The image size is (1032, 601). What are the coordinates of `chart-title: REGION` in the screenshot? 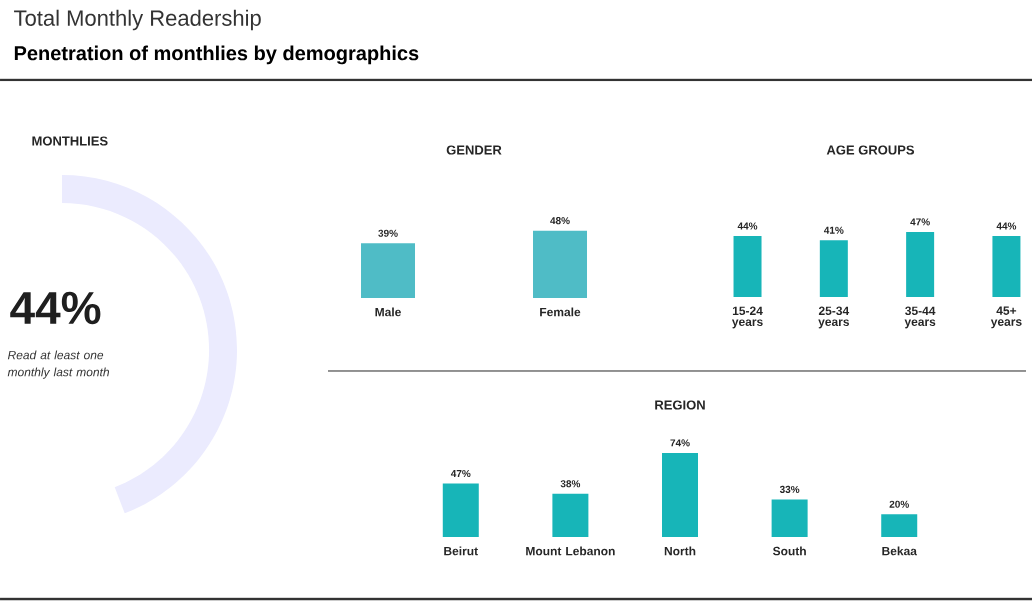 It's located at (680, 405).